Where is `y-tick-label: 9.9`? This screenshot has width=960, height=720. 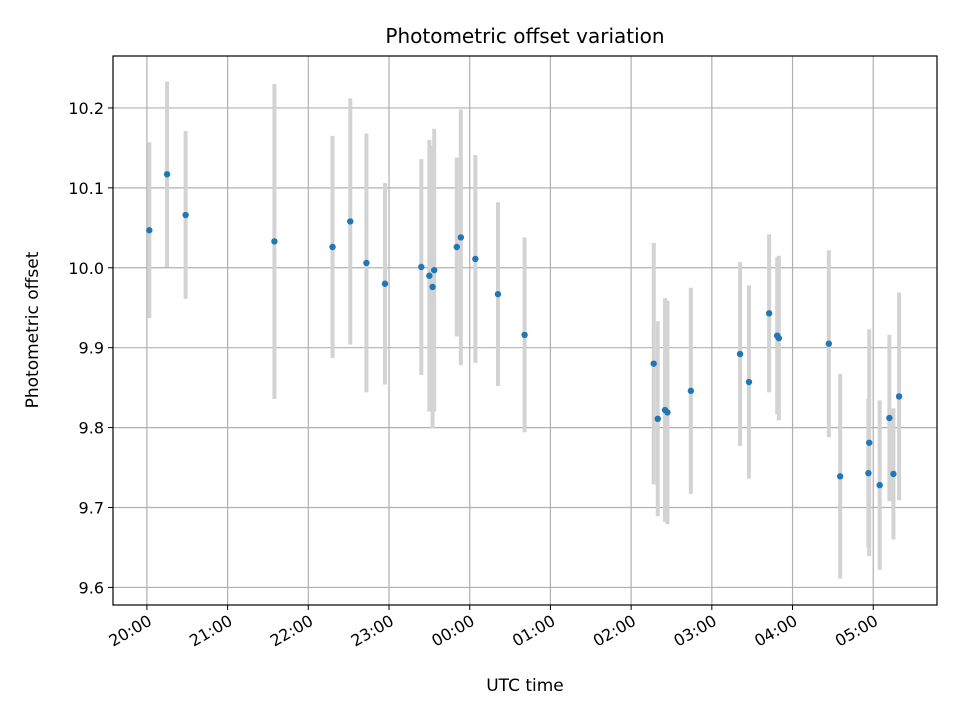 y-tick-label: 9.9 is located at coordinates (91, 348).